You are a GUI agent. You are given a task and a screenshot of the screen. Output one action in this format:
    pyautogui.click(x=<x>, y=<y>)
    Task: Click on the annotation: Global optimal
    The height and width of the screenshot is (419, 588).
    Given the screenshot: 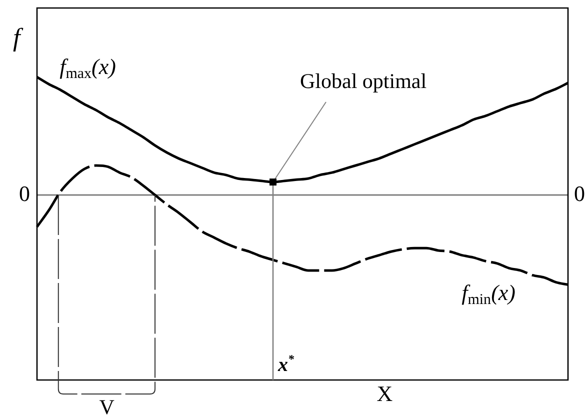 What is the action you would take?
    pyautogui.click(x=363, y=81)
    